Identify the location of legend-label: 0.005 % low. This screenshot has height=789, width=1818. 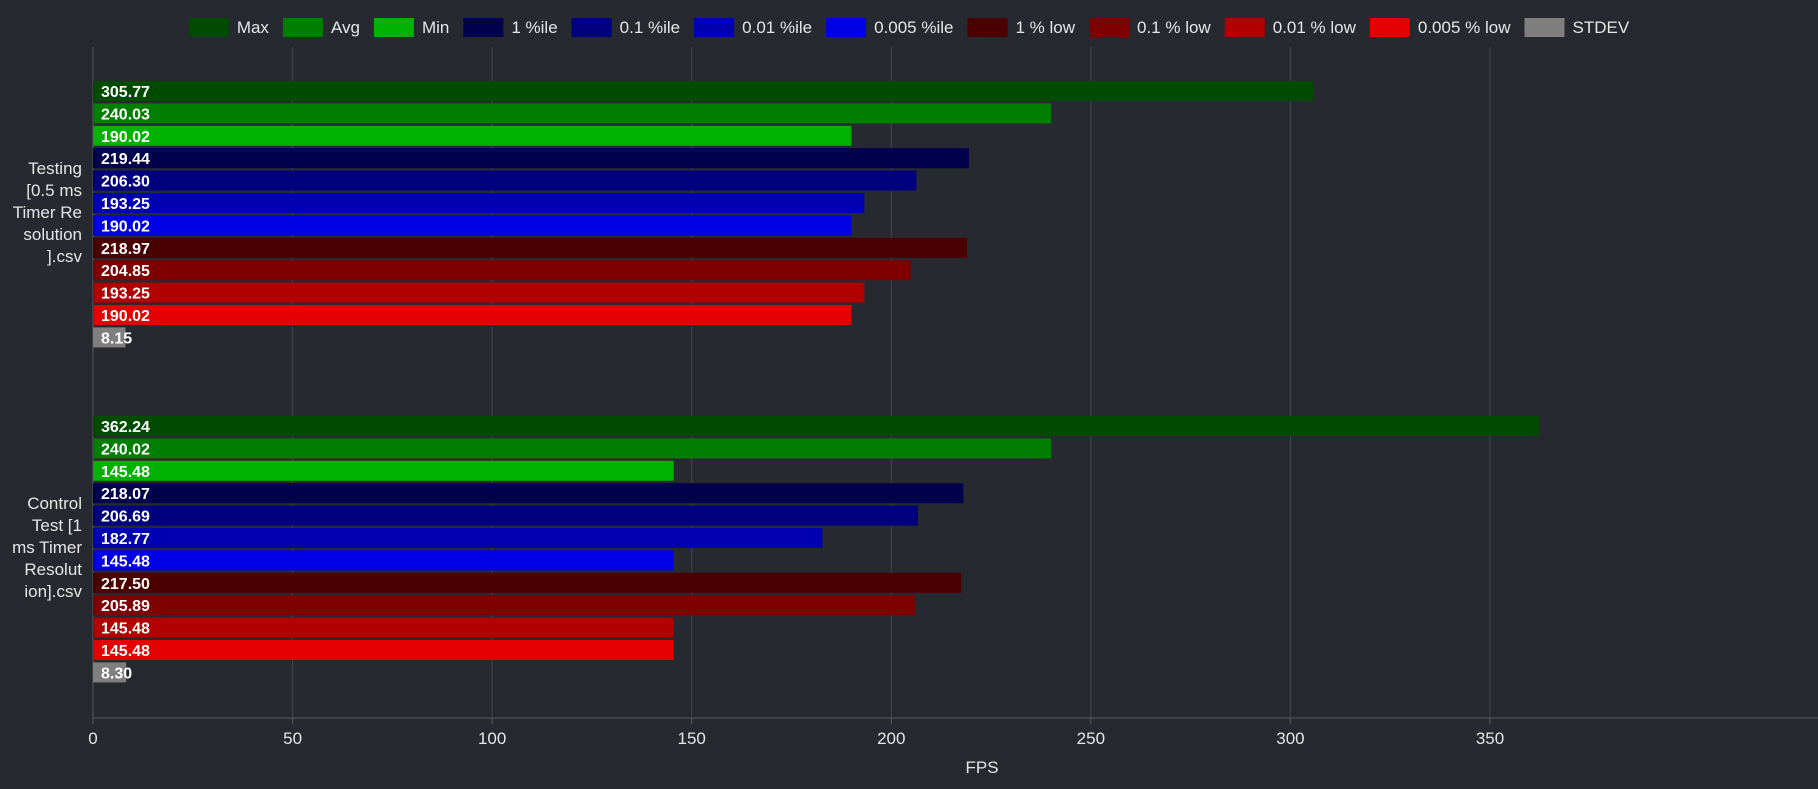
(1464, 27).